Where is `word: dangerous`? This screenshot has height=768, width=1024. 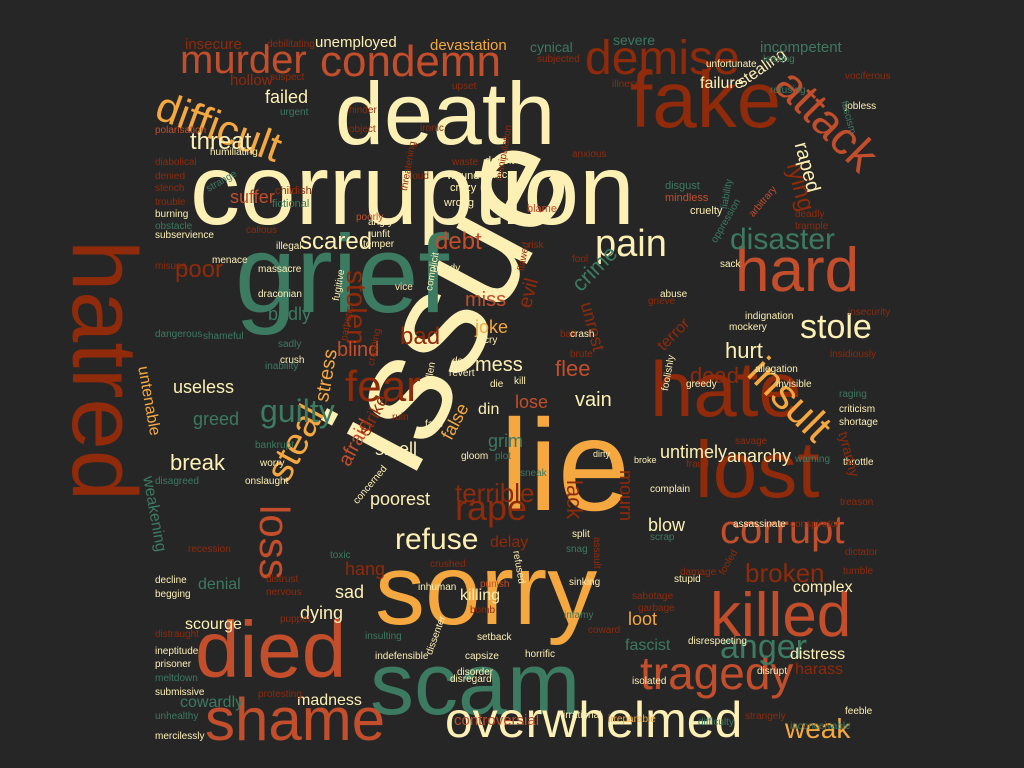
word: dangerous is located at coordinates (179, 334).